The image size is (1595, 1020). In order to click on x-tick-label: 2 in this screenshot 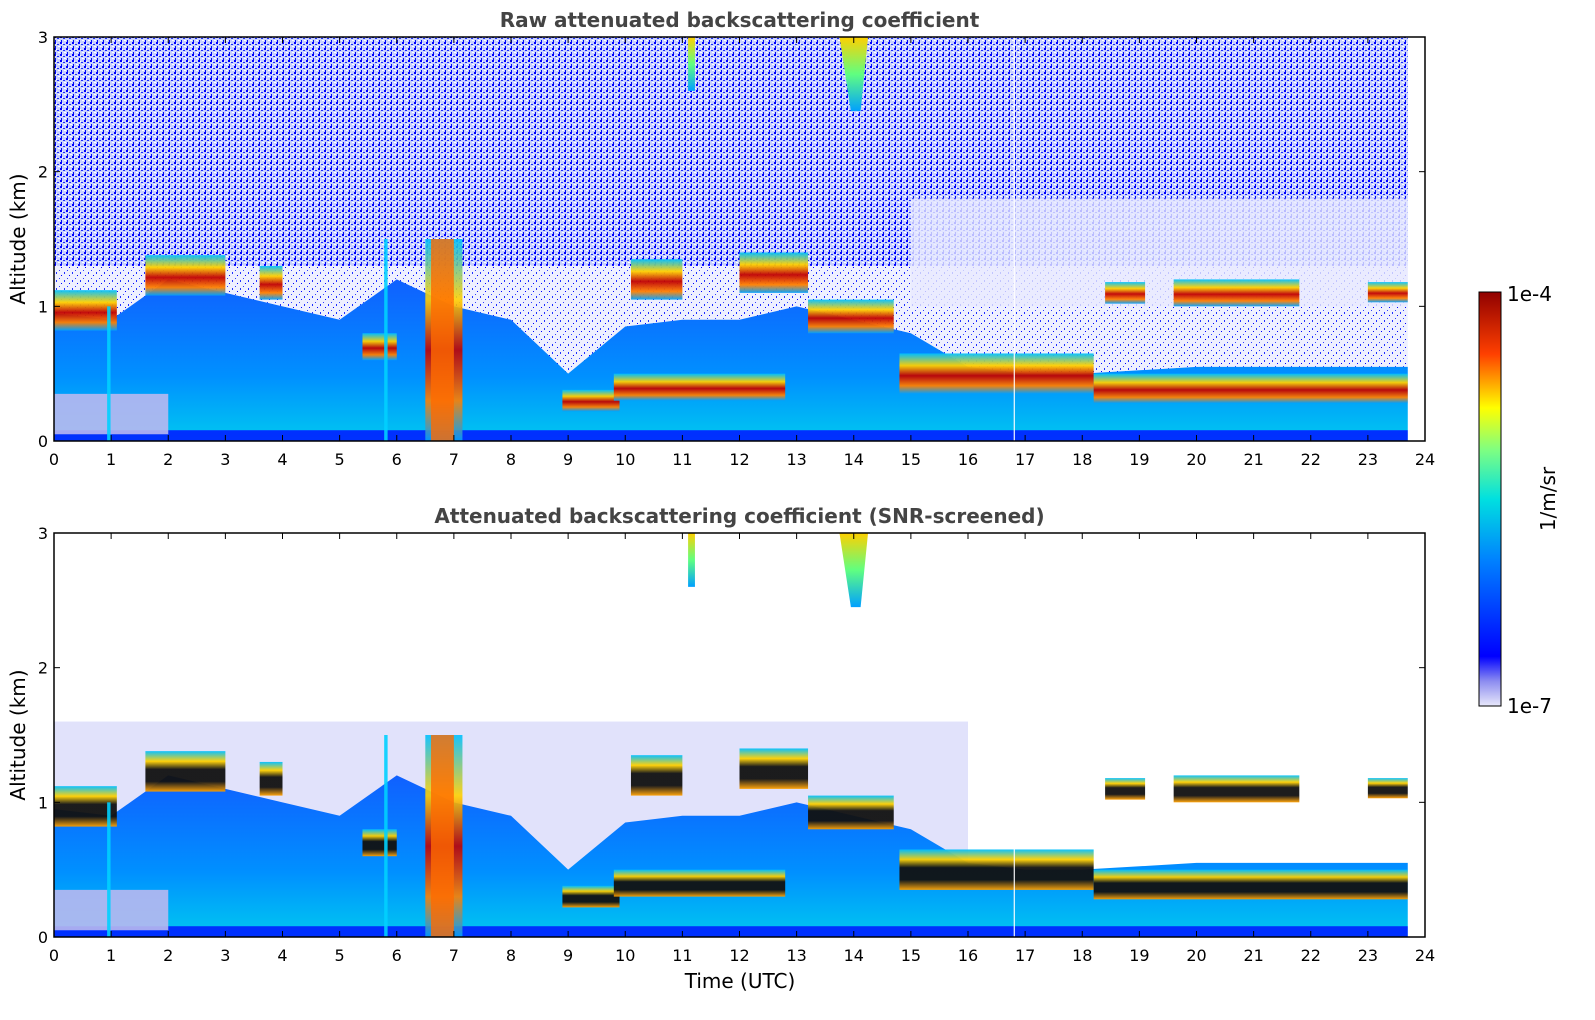, I will do `click(168, 955)`.